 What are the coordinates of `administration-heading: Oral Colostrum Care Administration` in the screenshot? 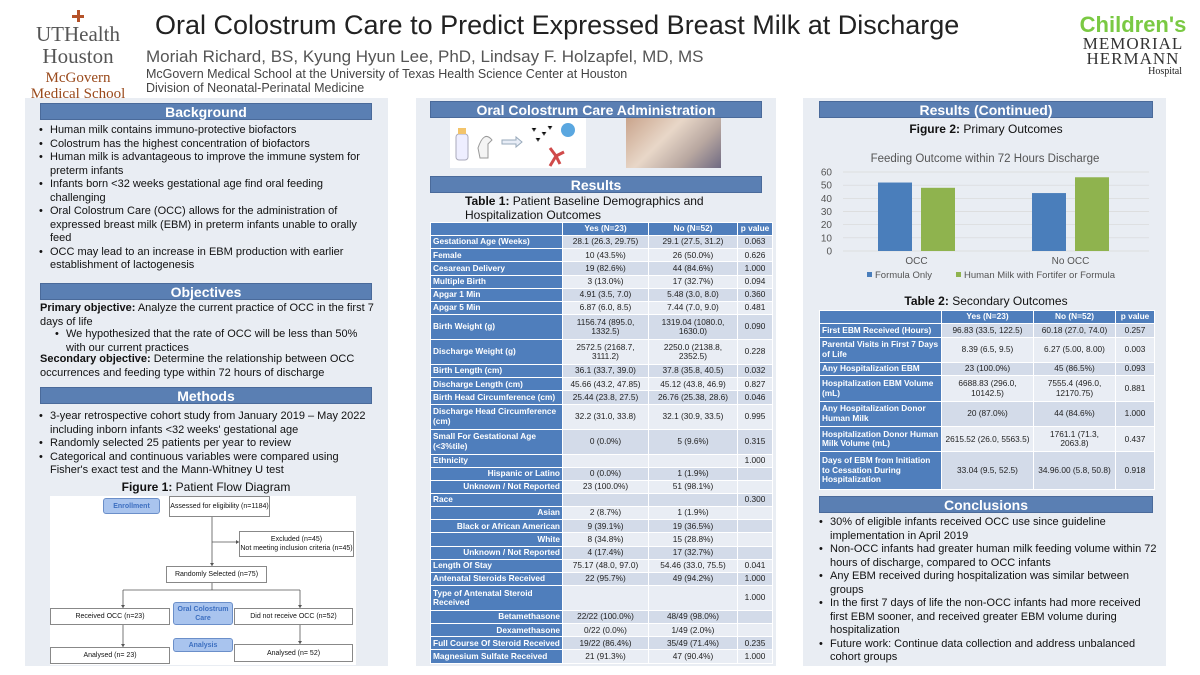 It's located at (596, 109).